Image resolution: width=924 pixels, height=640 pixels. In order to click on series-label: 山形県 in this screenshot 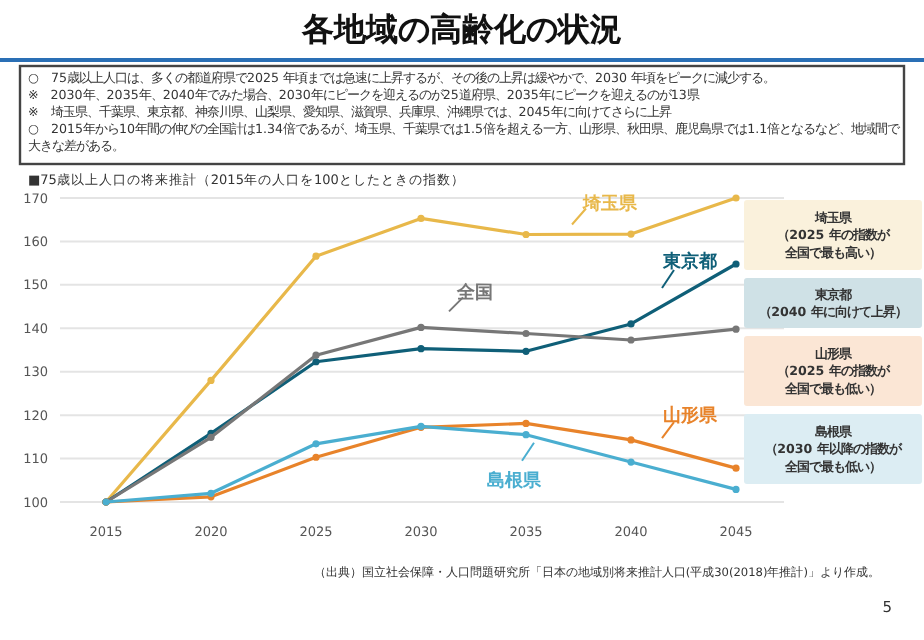, I will do `click(691, 416)`.